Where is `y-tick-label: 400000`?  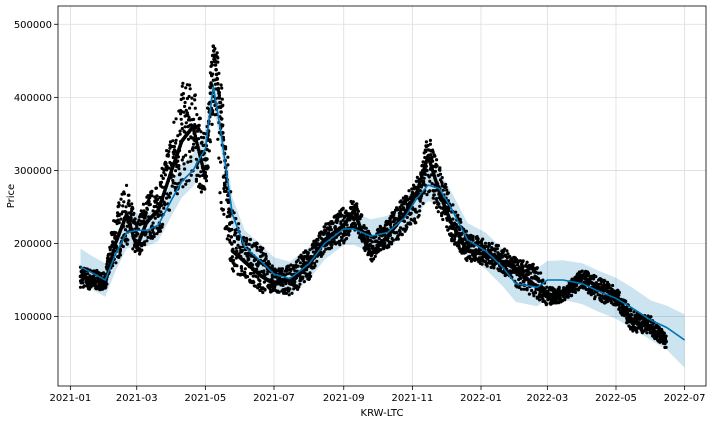
y-tick-label: 400000 is located at coordinates (33, 98).